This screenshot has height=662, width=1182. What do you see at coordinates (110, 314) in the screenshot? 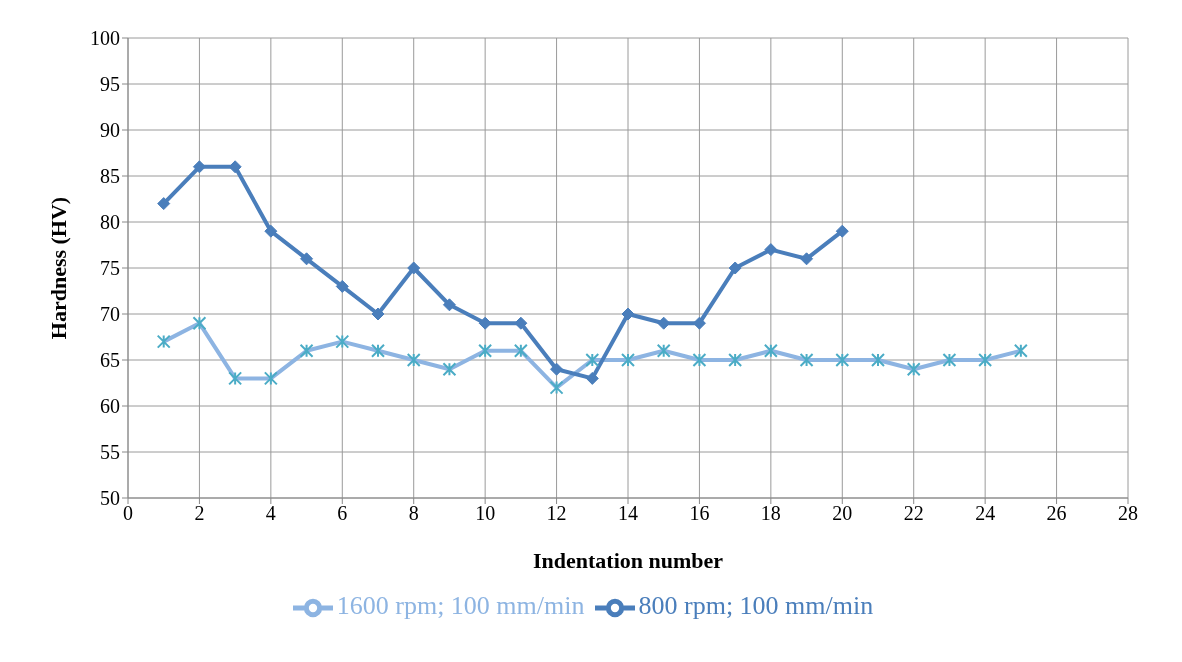
I see `y-tick-label: 70` at bounding box center [110, 314].